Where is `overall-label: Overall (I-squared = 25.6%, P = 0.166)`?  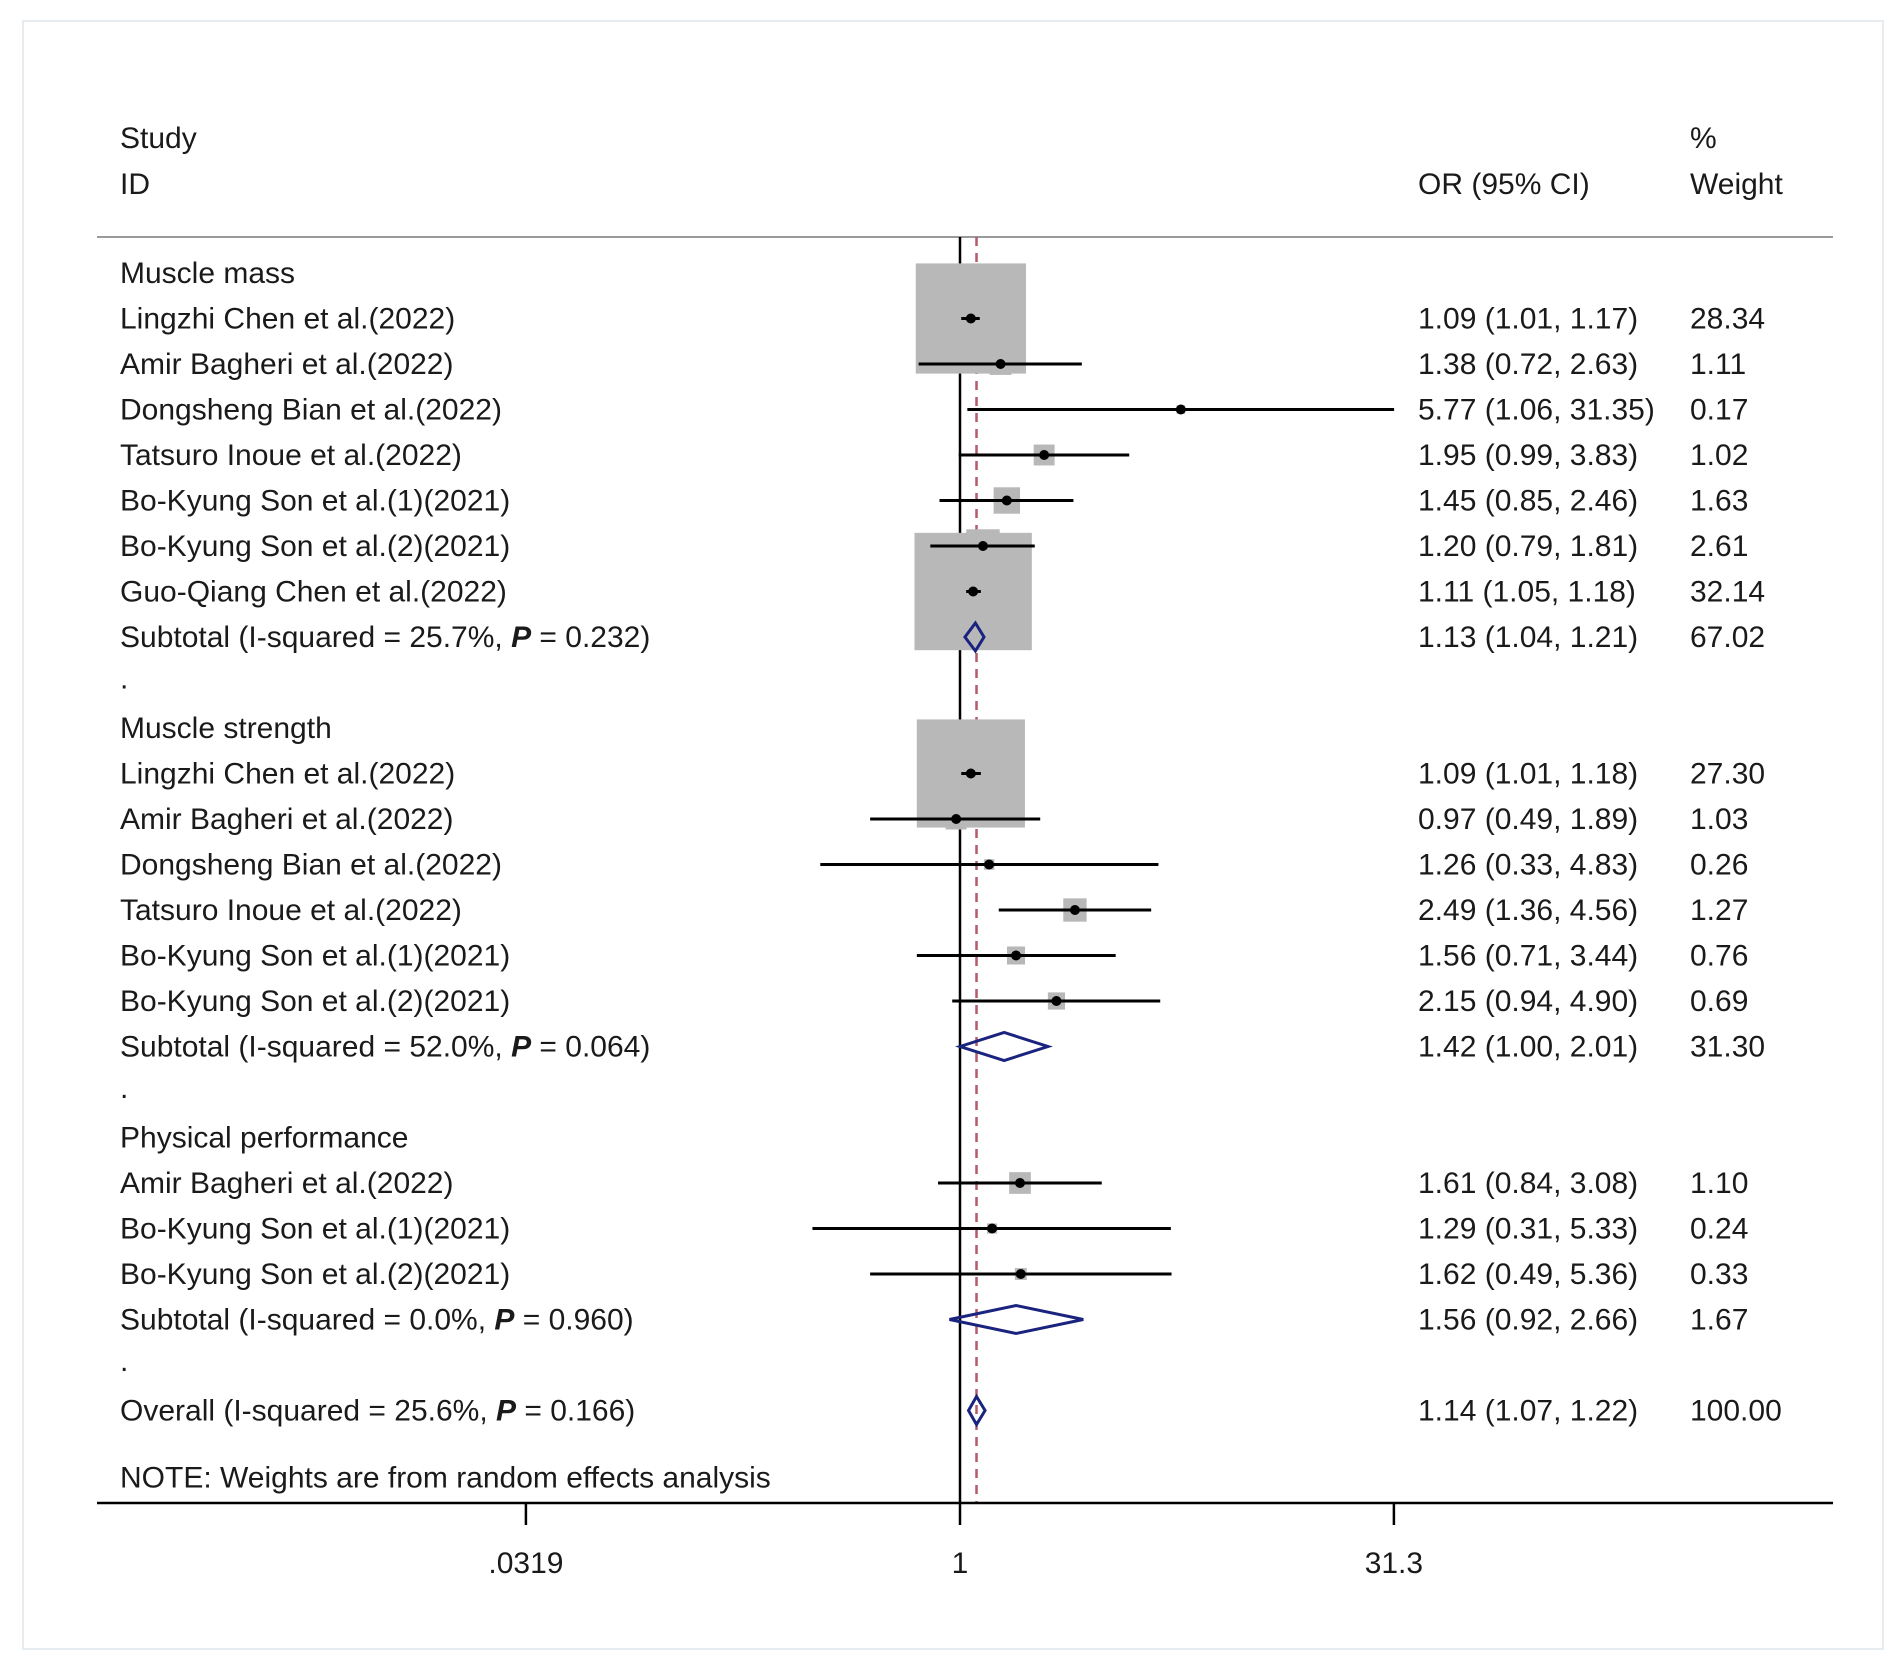 overall-label: Overall (I-squared = 25.6%, P = 0.166) is located at coordinates (377, 1411).